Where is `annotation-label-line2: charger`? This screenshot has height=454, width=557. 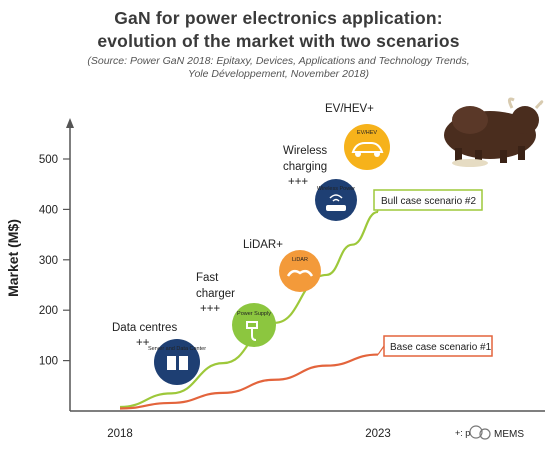
annotation-label-line2: charger is located at coordinates (215, 294).